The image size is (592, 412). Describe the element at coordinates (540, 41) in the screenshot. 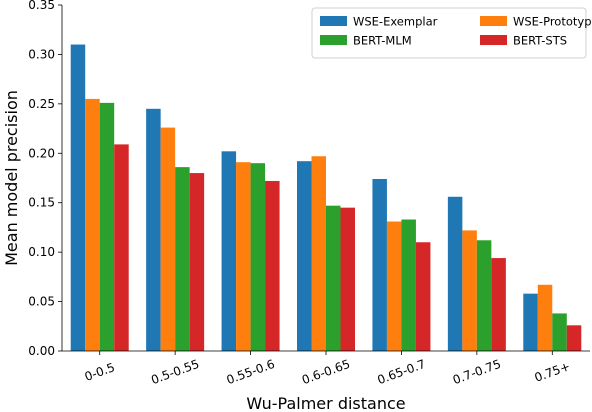

I see `legend-label: BERT-STS` at that location.